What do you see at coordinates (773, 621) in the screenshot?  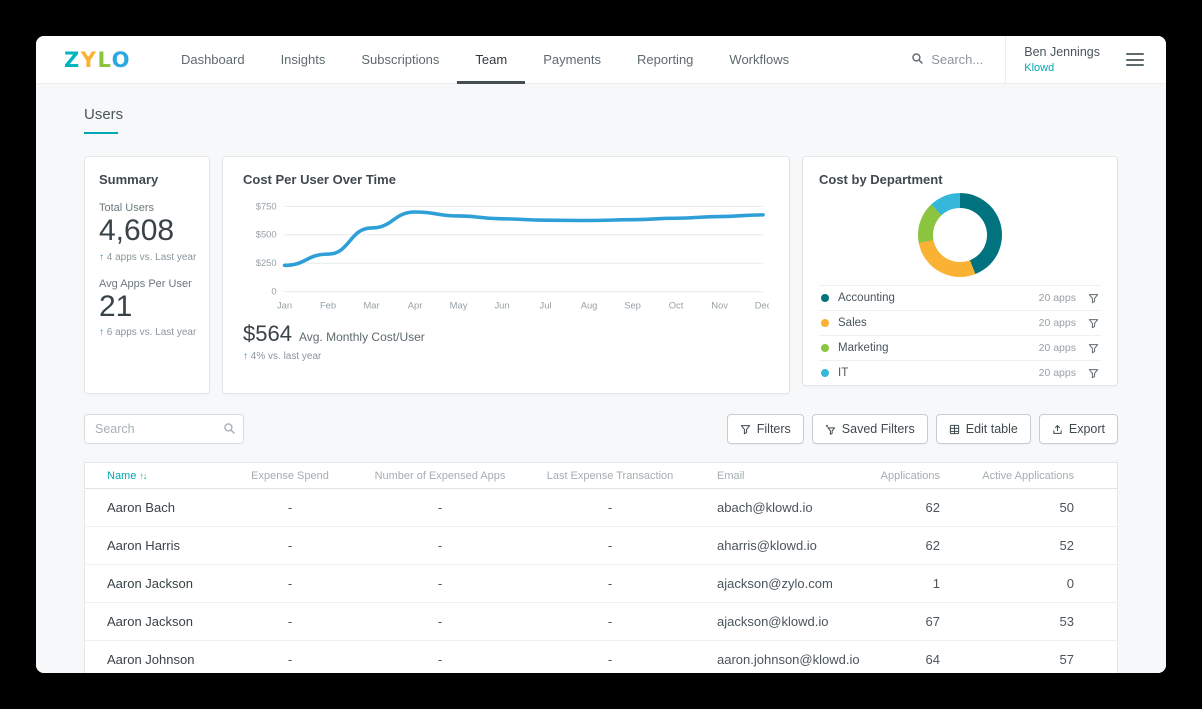 I see `cell-email: ajackson@klowd.io` at bounding box center [773, 621].